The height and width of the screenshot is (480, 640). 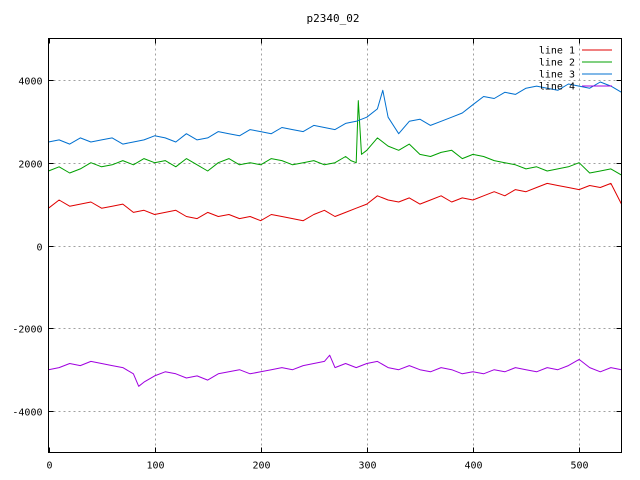 What do you see at coordinates (27, 330) in the screenshot?
I see `y-tick-label: -2000` at bounding box center [27, 330].